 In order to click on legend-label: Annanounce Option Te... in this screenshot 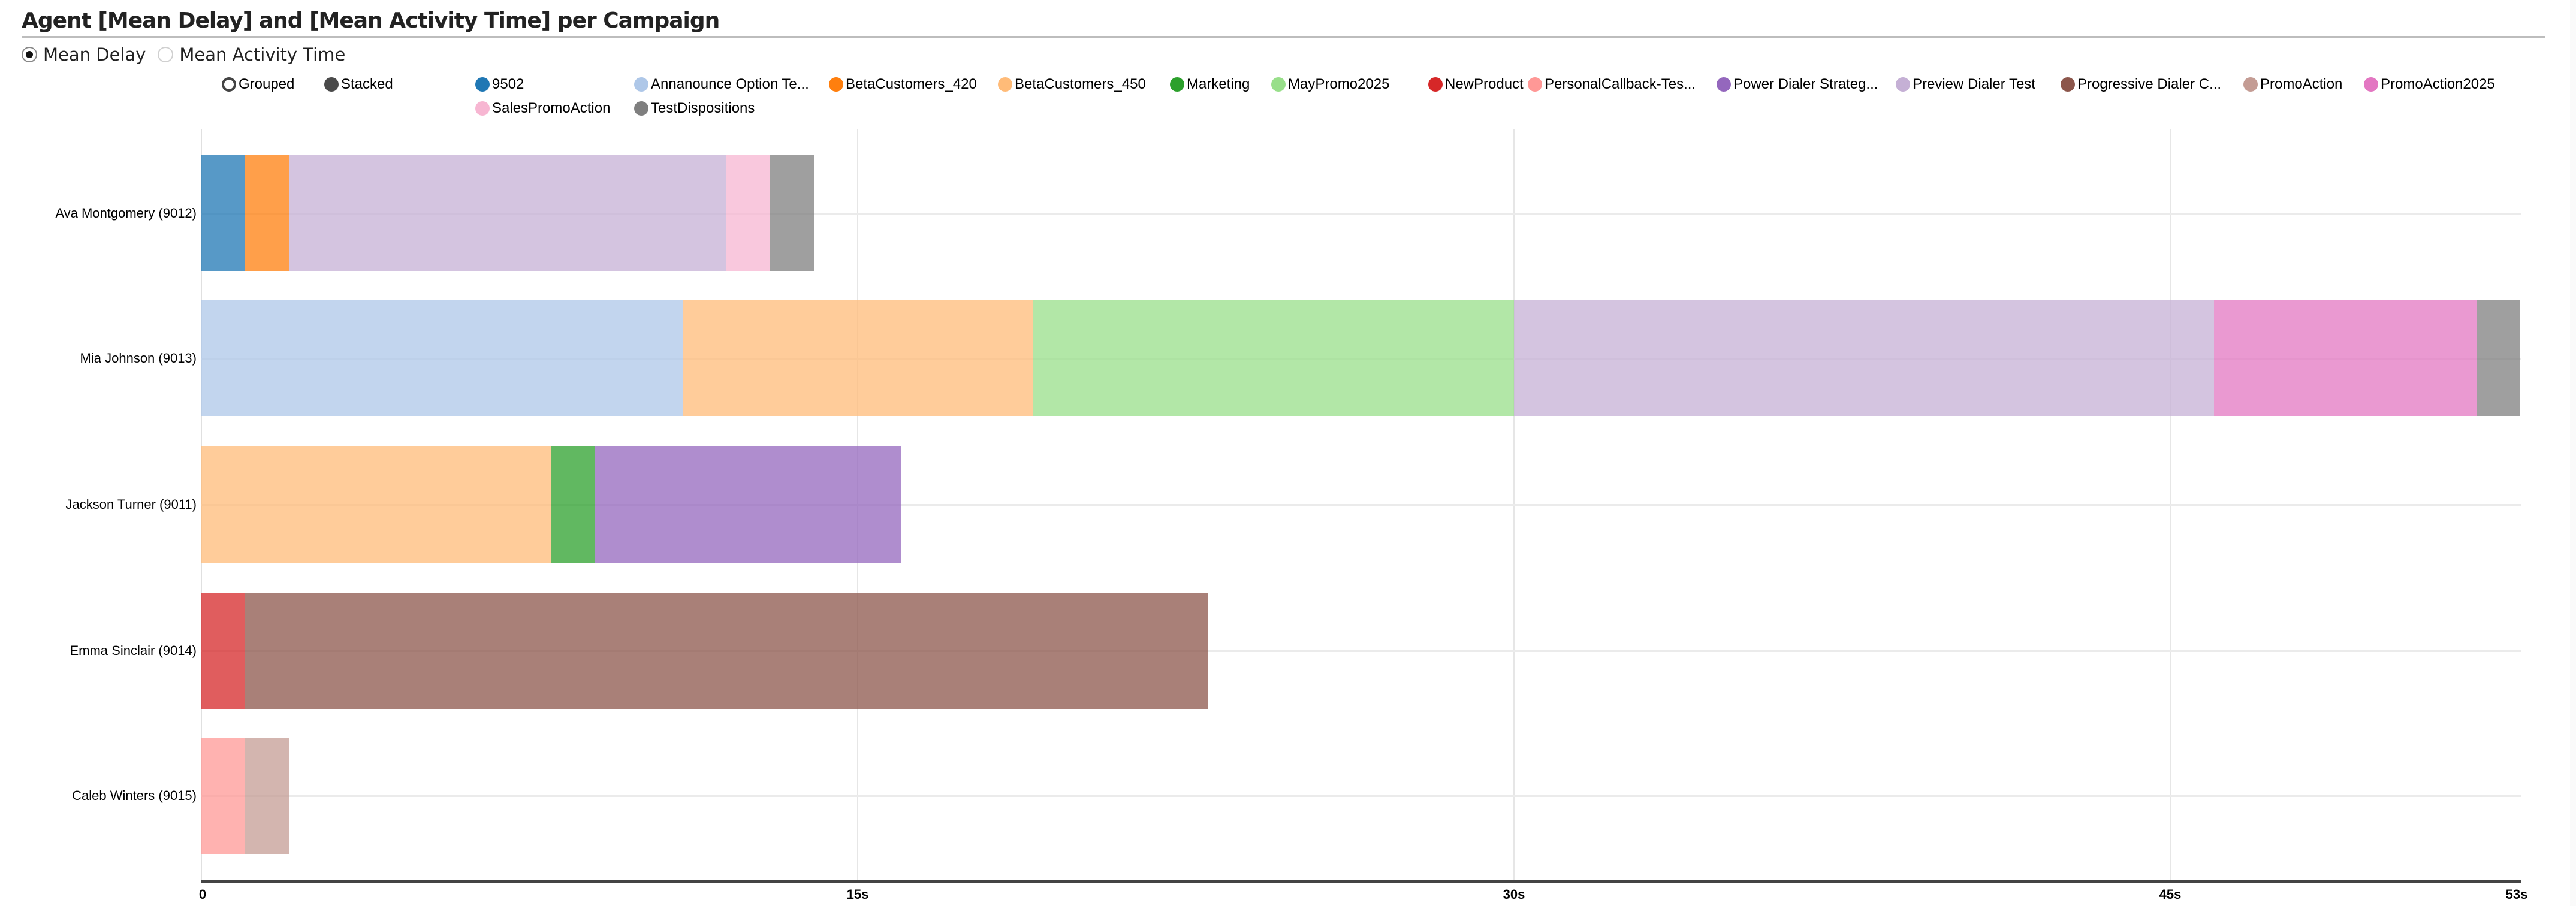, I will do `click(730, 84)`.